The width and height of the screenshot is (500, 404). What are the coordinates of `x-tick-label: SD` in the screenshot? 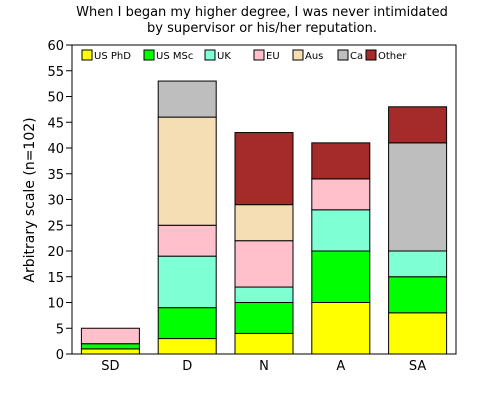 It's located at (110, 366).